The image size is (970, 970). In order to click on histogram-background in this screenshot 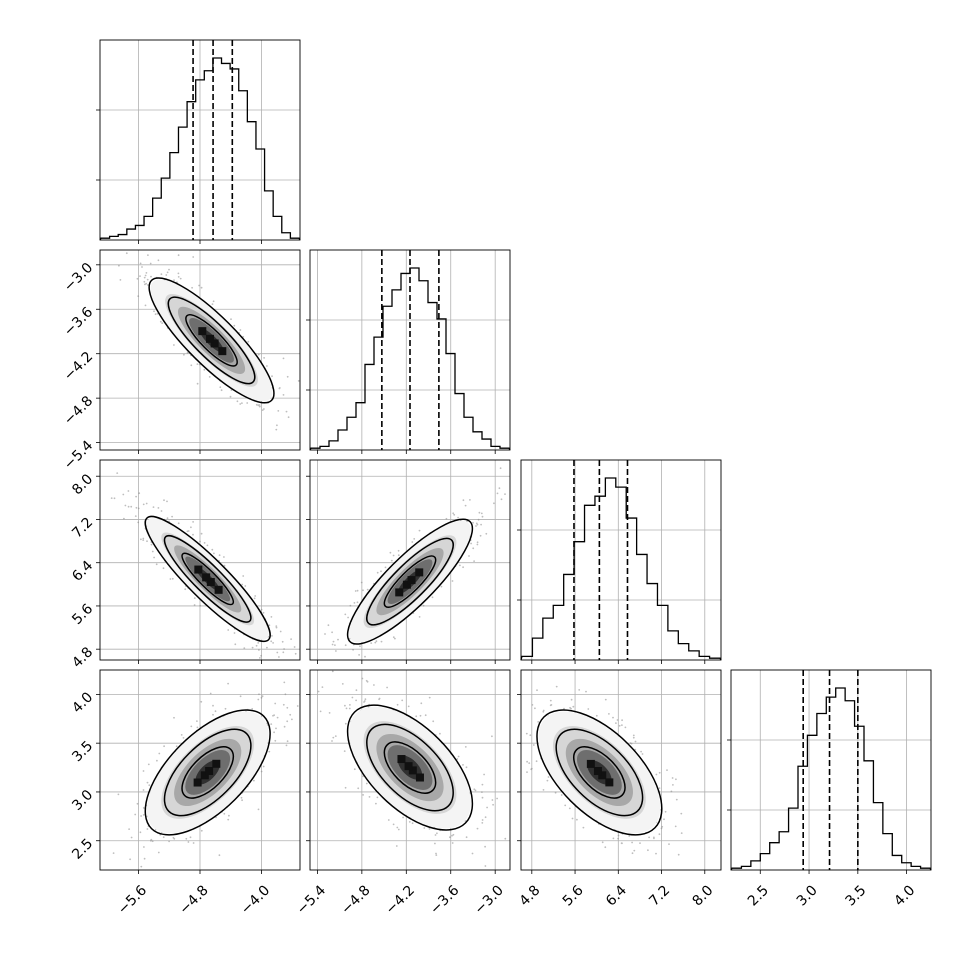, I will do `click(831, 770)`.